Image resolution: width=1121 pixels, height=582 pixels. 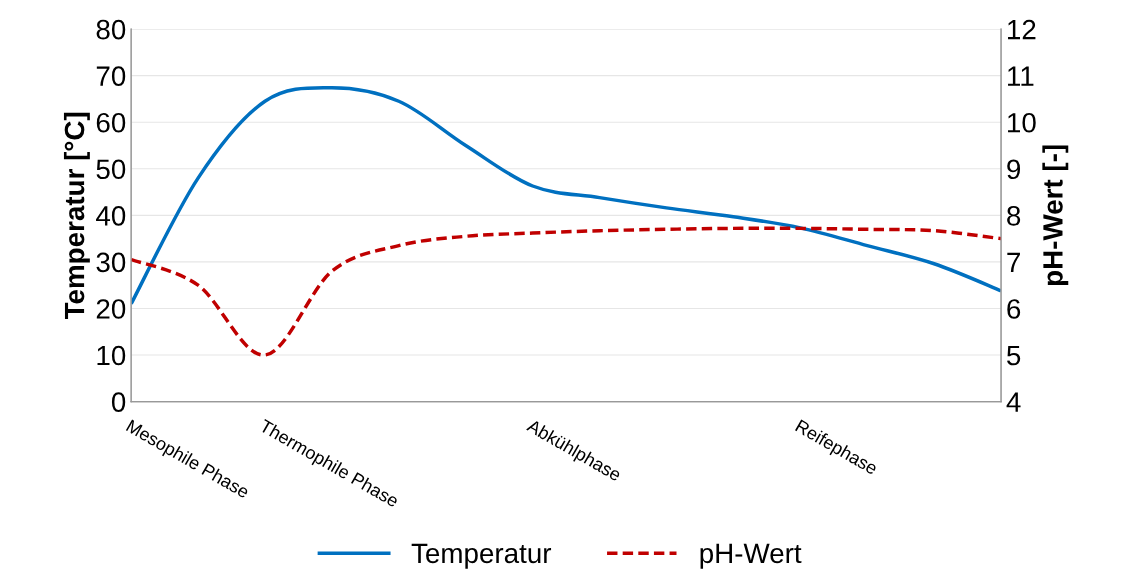 I want to click on y2-tick-label: 9, so click(x=1014, y=169).